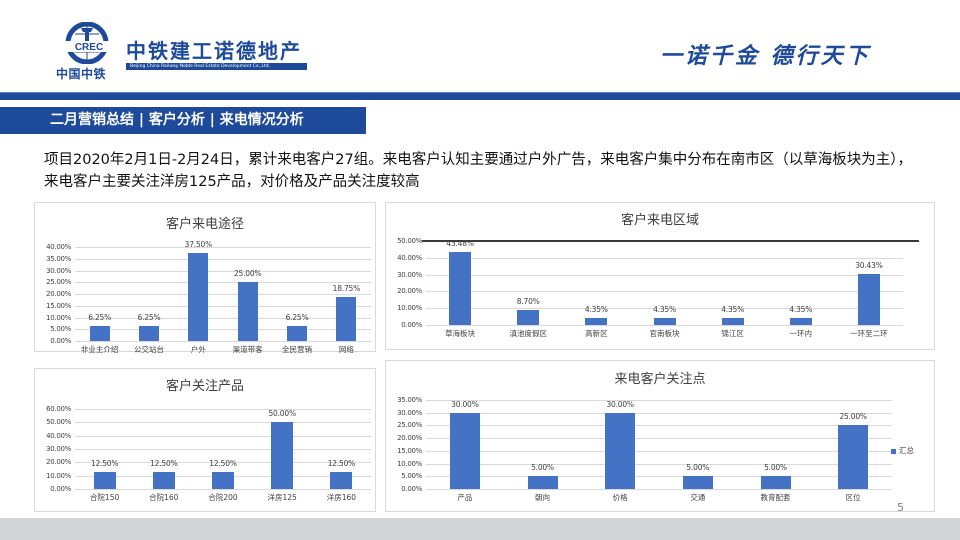  What do you see at coordinates (58, 305) in the screenshot?
I see `y-tick-label: 15.00%` at bounding box center [58, 305].